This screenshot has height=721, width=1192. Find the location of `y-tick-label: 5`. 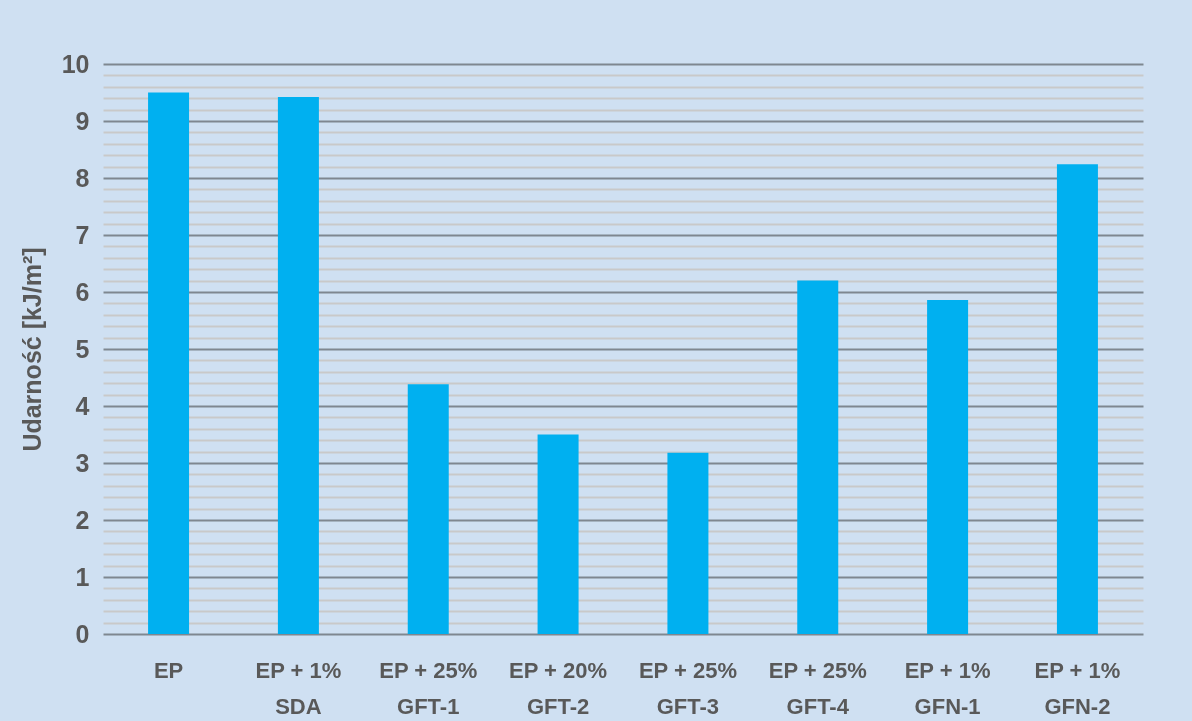

y-tick-label: 5 is located at coordinates (82, 348).